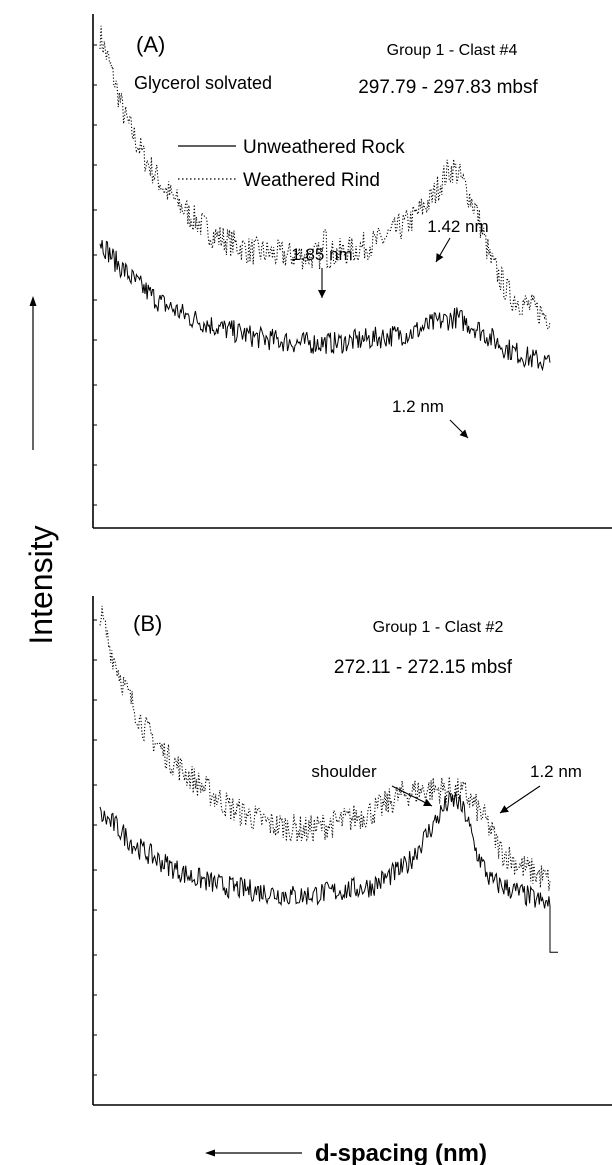  What do you see at coordinates (95, 847) in the screenshot?
I see `panel-b-y-ticks` at bounding box center [95, 847].